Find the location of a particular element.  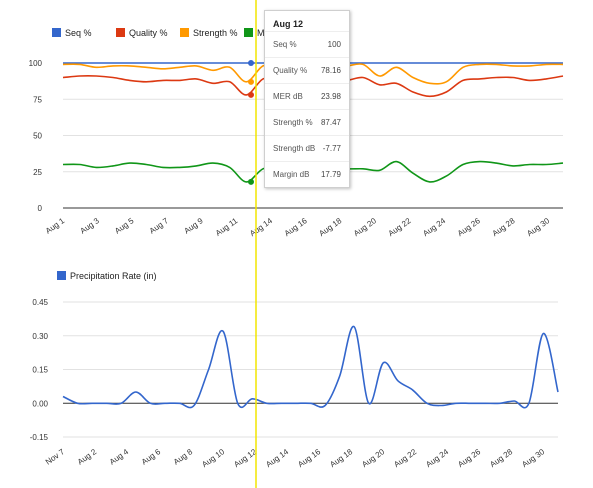

tooltip-label: Margin dB is located at coordinates (291, 174).